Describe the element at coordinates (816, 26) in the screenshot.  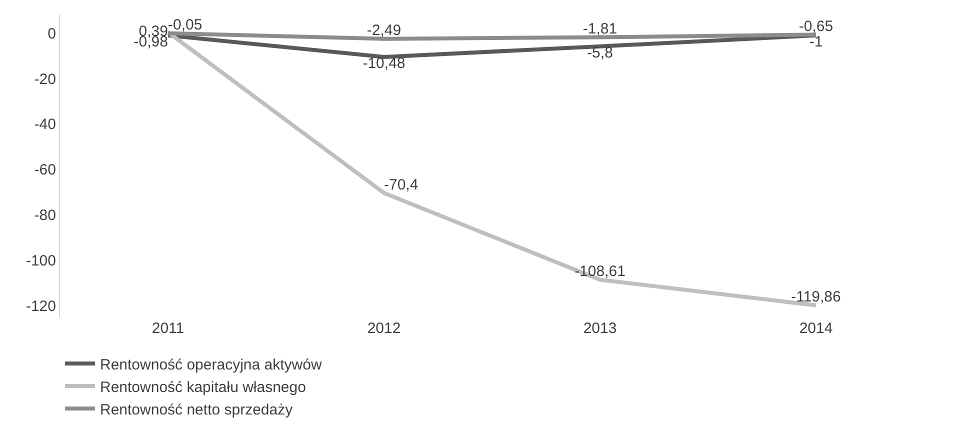
I see `data-label: -0,65` at that location.